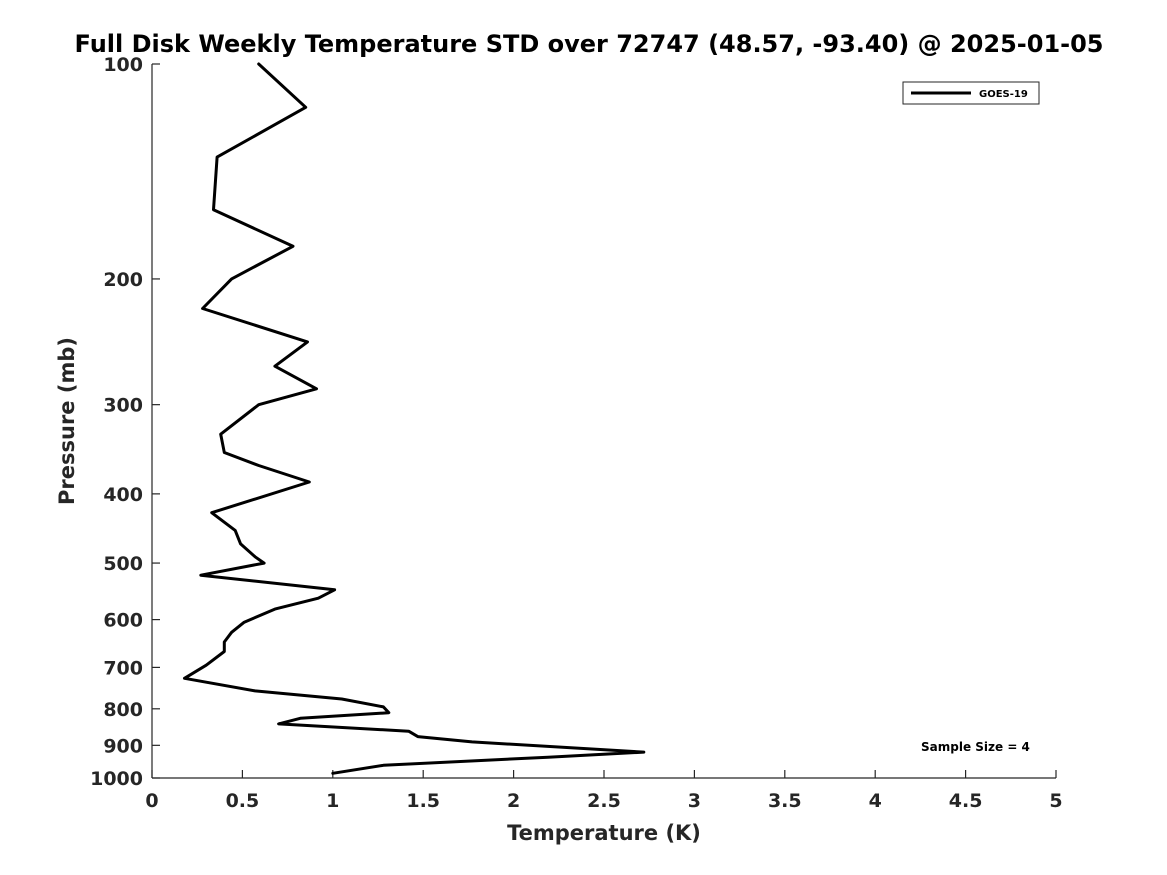 The image size is (1167, 875). What do you see at coordinates (67, 421) in the screenshot?
I see `y-axis-label: Pressure (mb)` at bounding box center [67, 421].